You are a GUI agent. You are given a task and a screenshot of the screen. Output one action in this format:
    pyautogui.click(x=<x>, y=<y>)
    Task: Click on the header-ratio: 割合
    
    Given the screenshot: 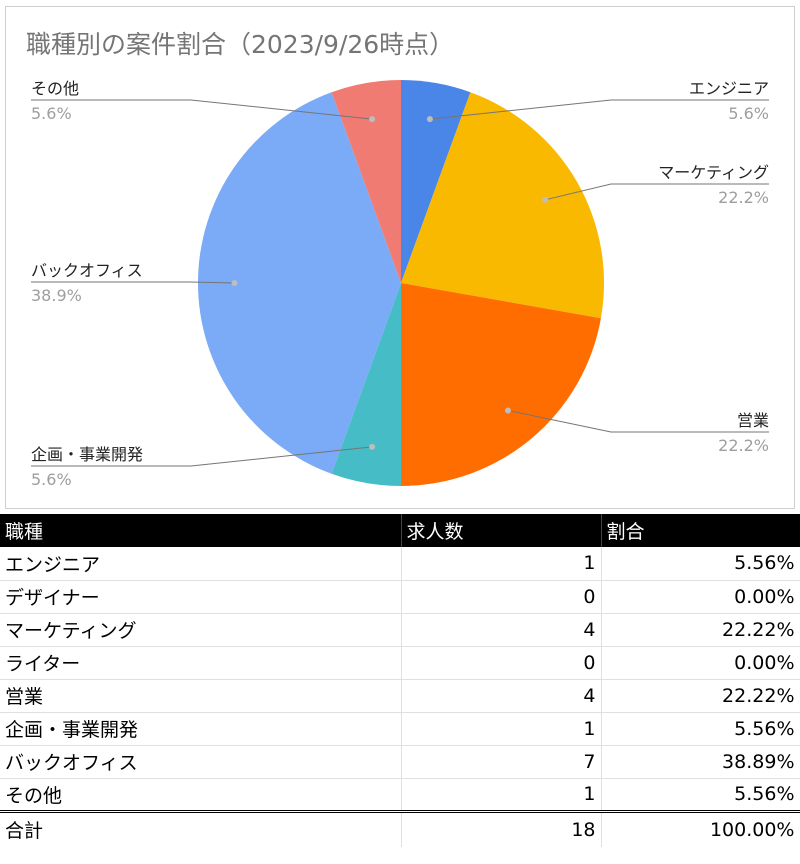 What is the action you would take?
    pyautogui.click(x=700, y=530)
    